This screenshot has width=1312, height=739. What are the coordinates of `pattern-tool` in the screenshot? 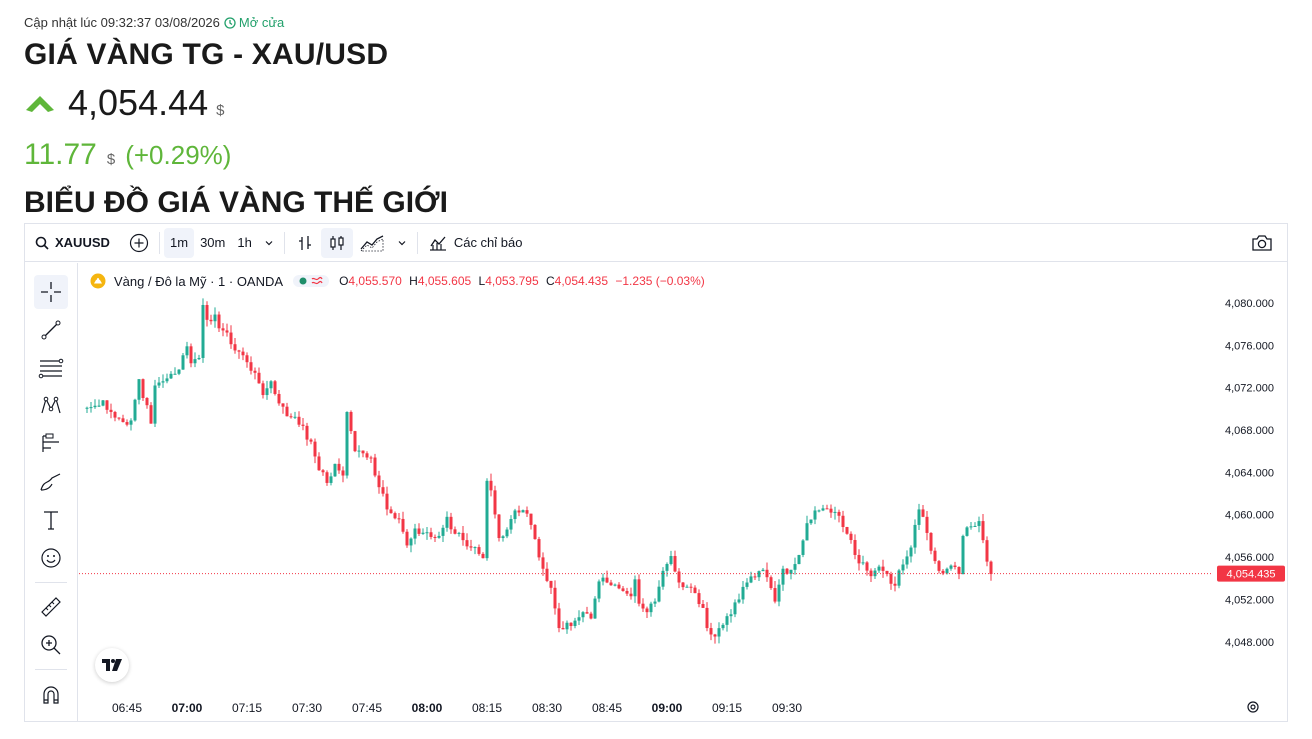 It's located at (51, 406).